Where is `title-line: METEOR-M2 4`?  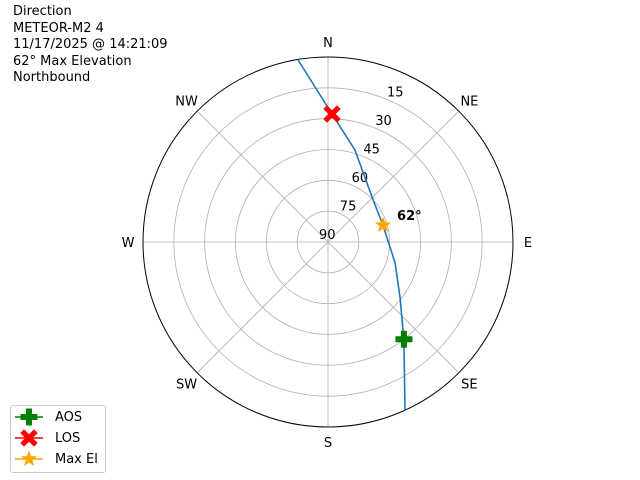
title-line: METEOR-M2 4 is located at coordinates (58, 28).